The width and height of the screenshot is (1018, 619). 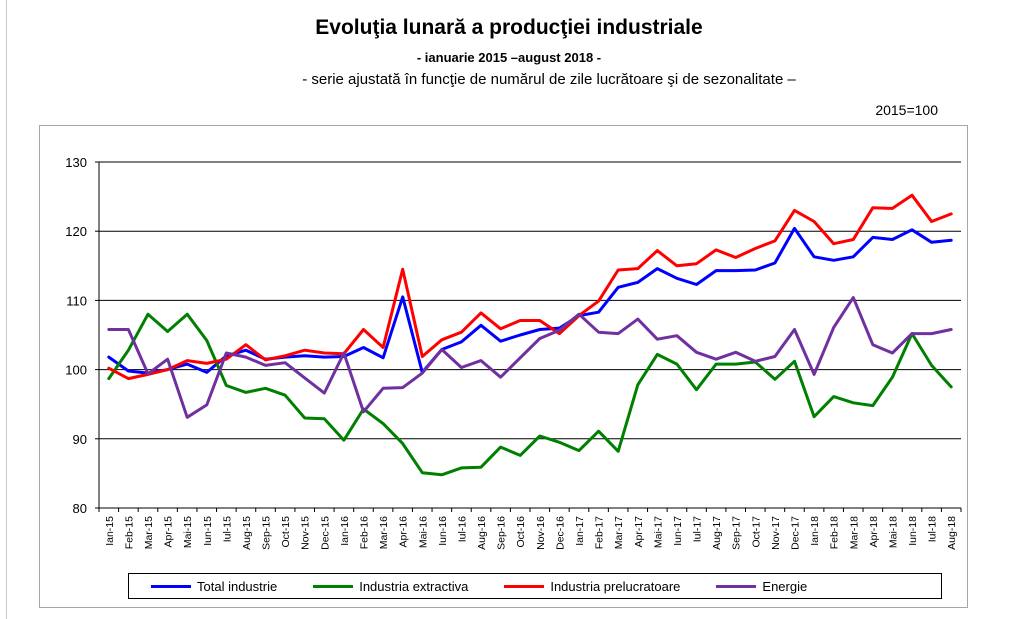 What do you see at coordinates (76, 162) in the screenshot?
I see `y-tick-label-130: 130` at bounding box center [76, 162].